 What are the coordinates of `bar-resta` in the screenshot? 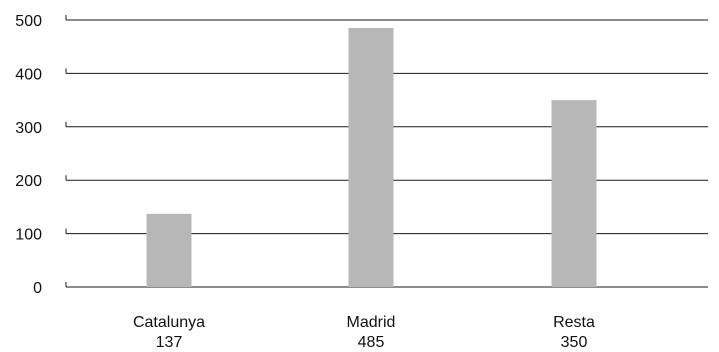 It's located at (574, 193).